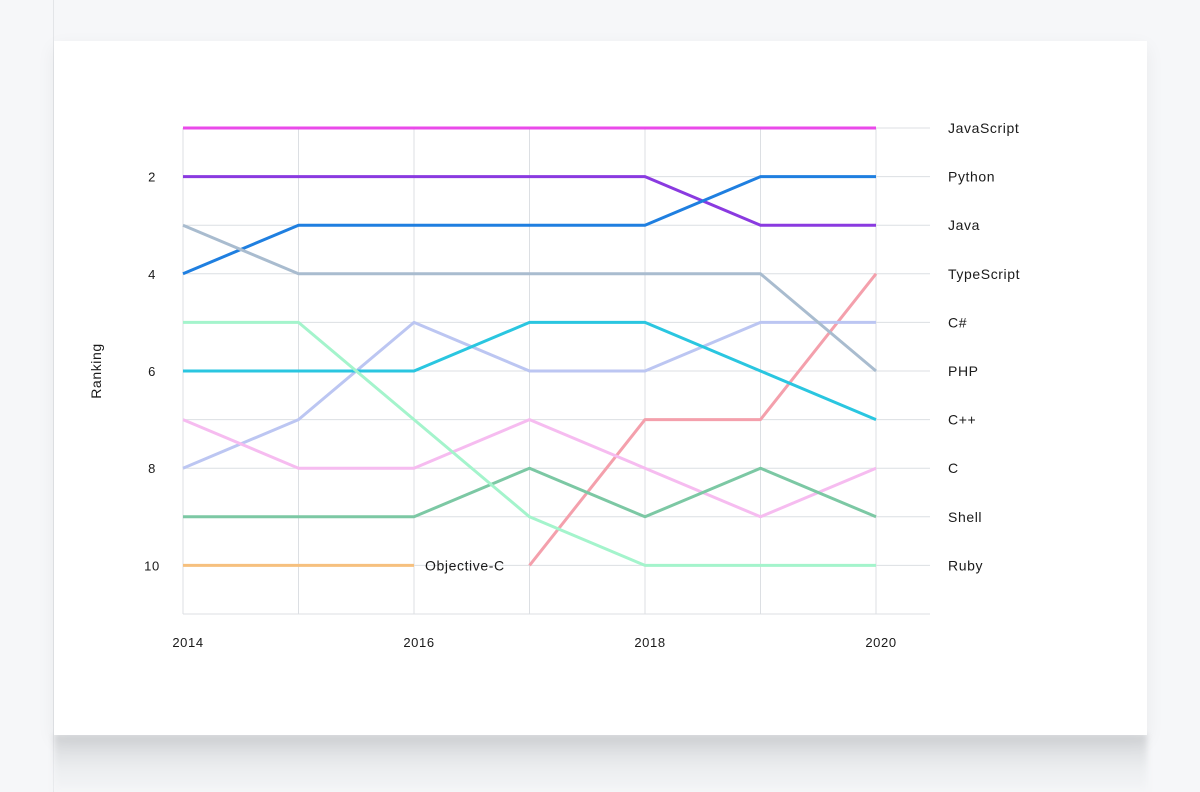  I want to click on right-label-typescript: TypeScript, so click(984, 274).